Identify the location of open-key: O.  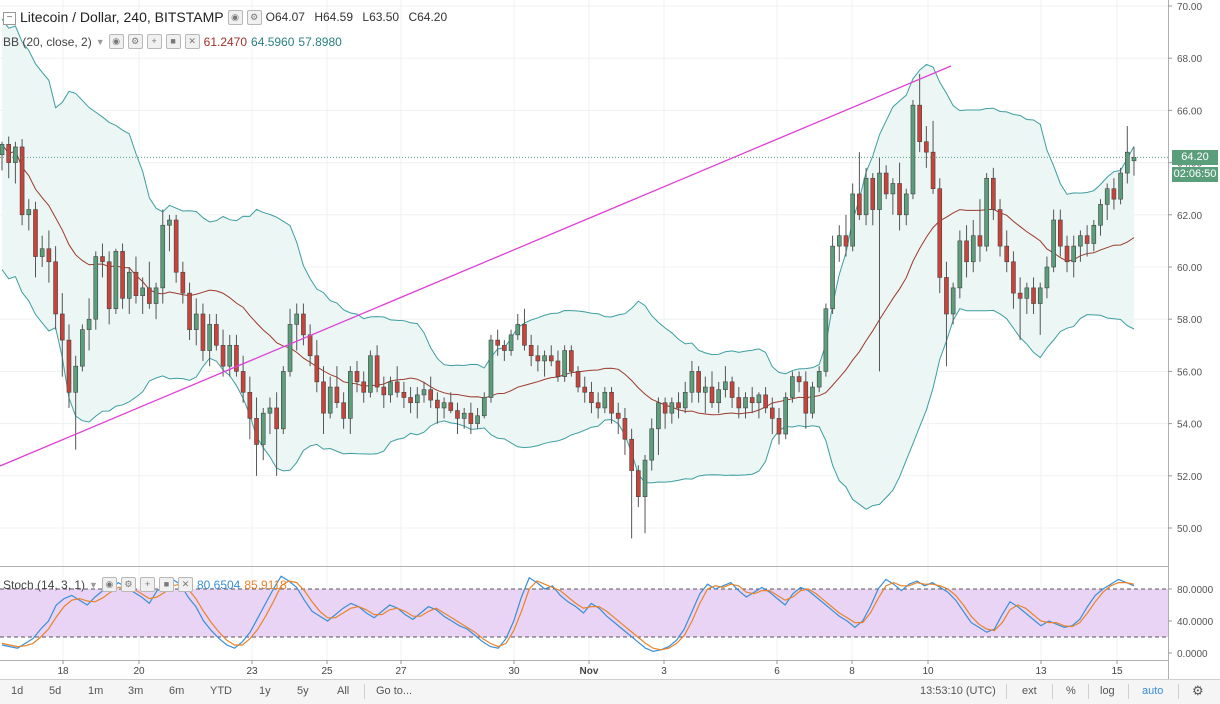
(270, 17).